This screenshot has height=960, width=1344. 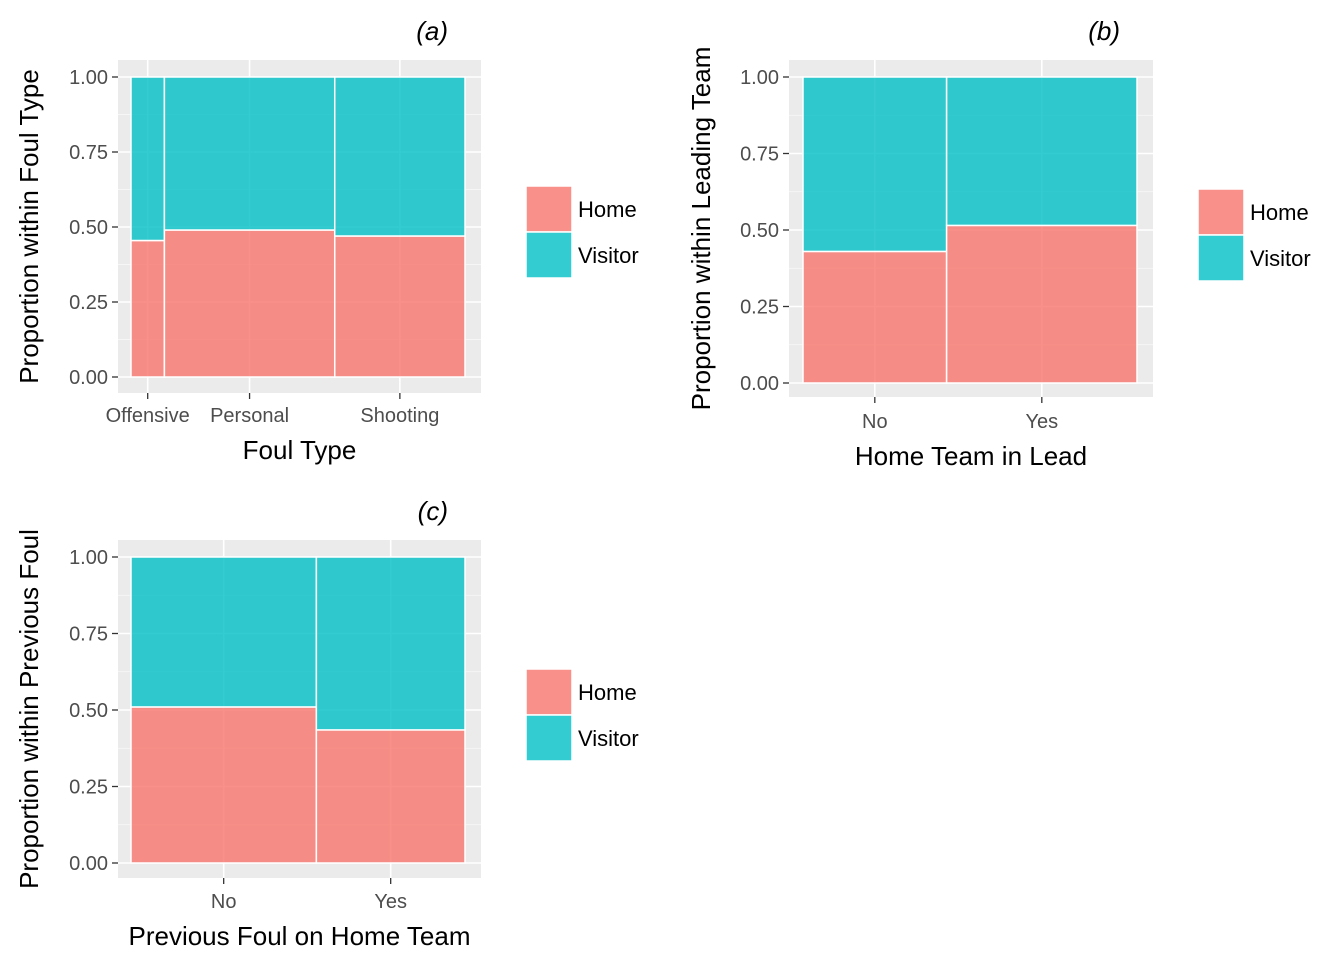 I want to click on mosaic-tile-visitor-shooting, so click(x=399, y=156).